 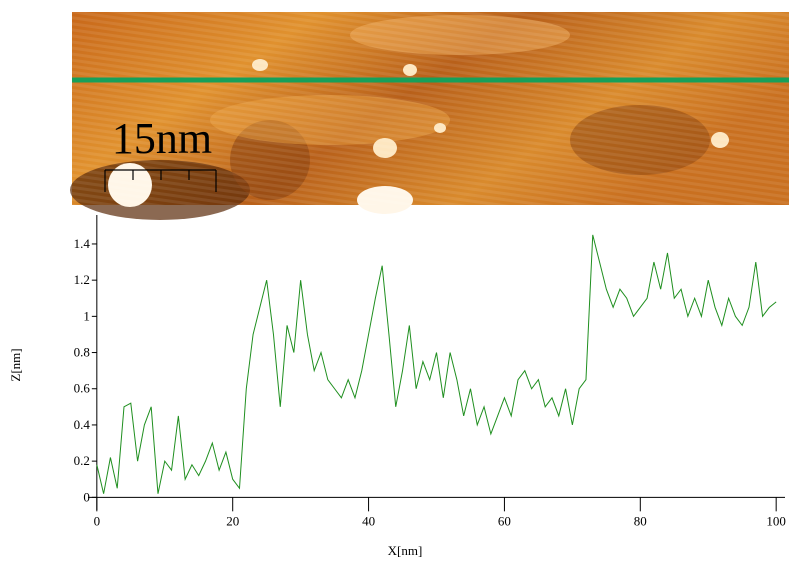 I want to click on y-axis-label: Z[nm], so click(x=15, y=364).